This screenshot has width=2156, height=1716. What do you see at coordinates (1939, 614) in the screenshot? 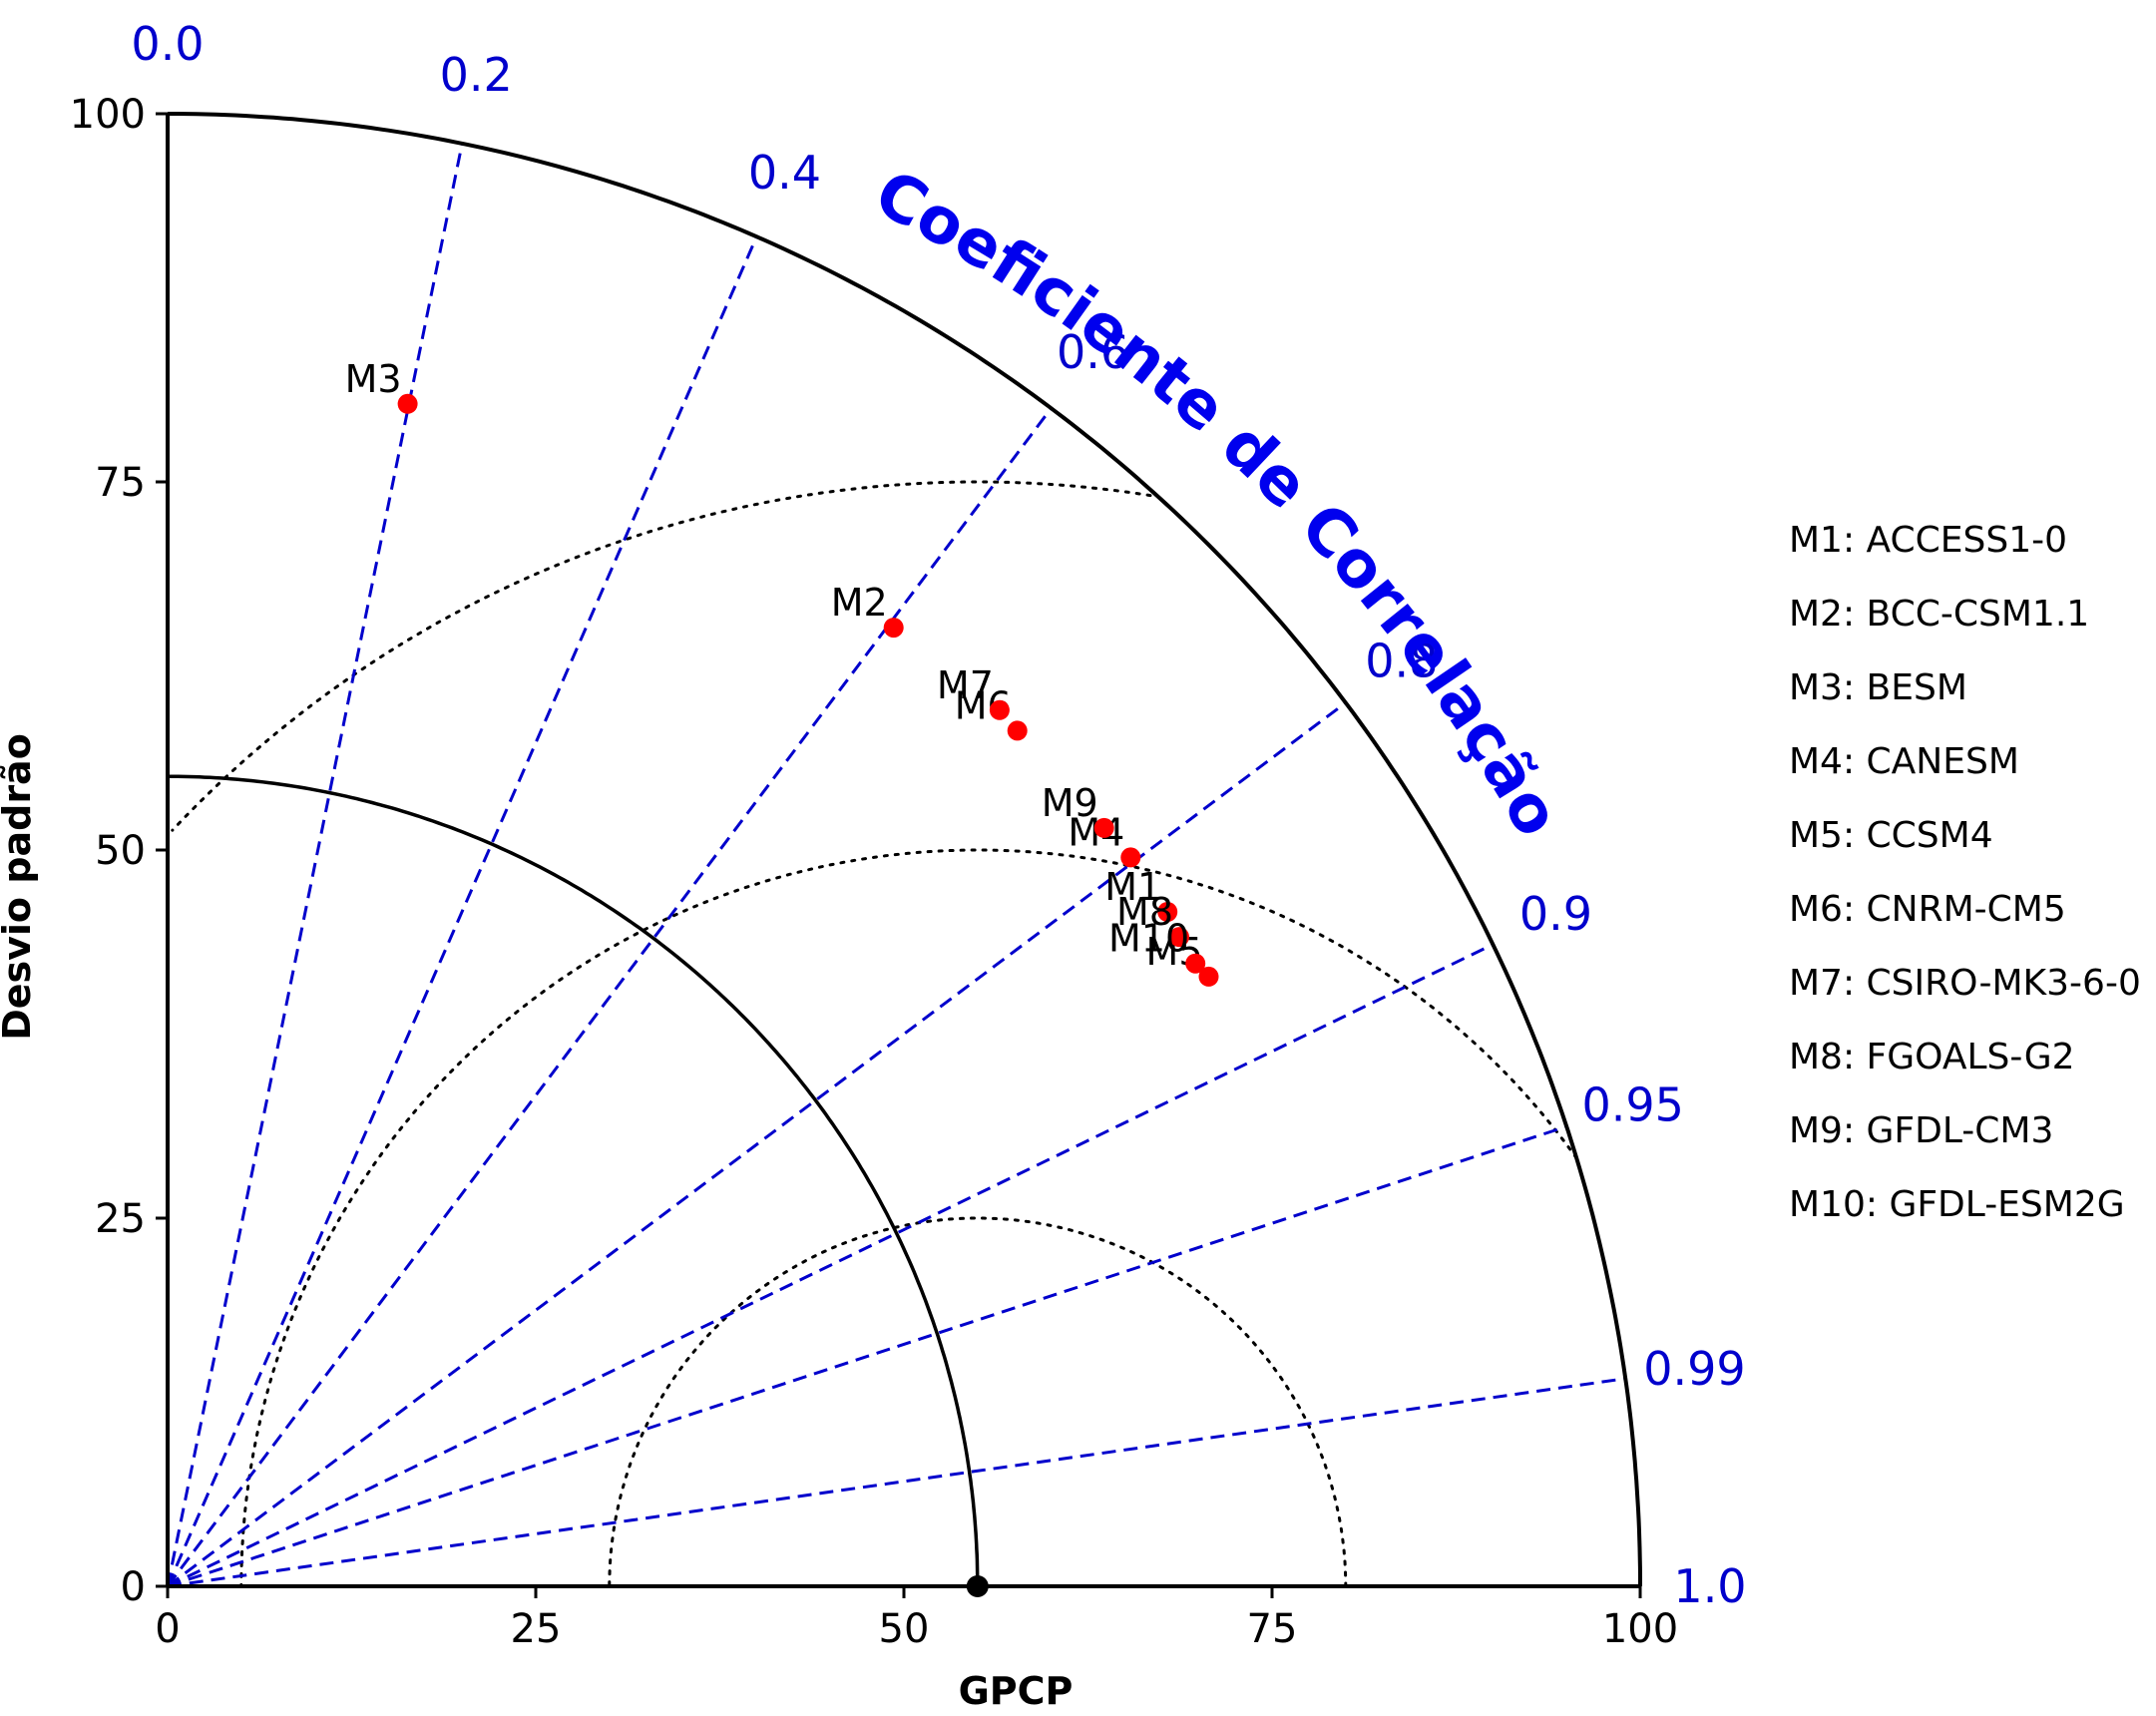
I see `legend-item-2: M2: BCC-CSM1.1` at bounding box center [1939, 614].